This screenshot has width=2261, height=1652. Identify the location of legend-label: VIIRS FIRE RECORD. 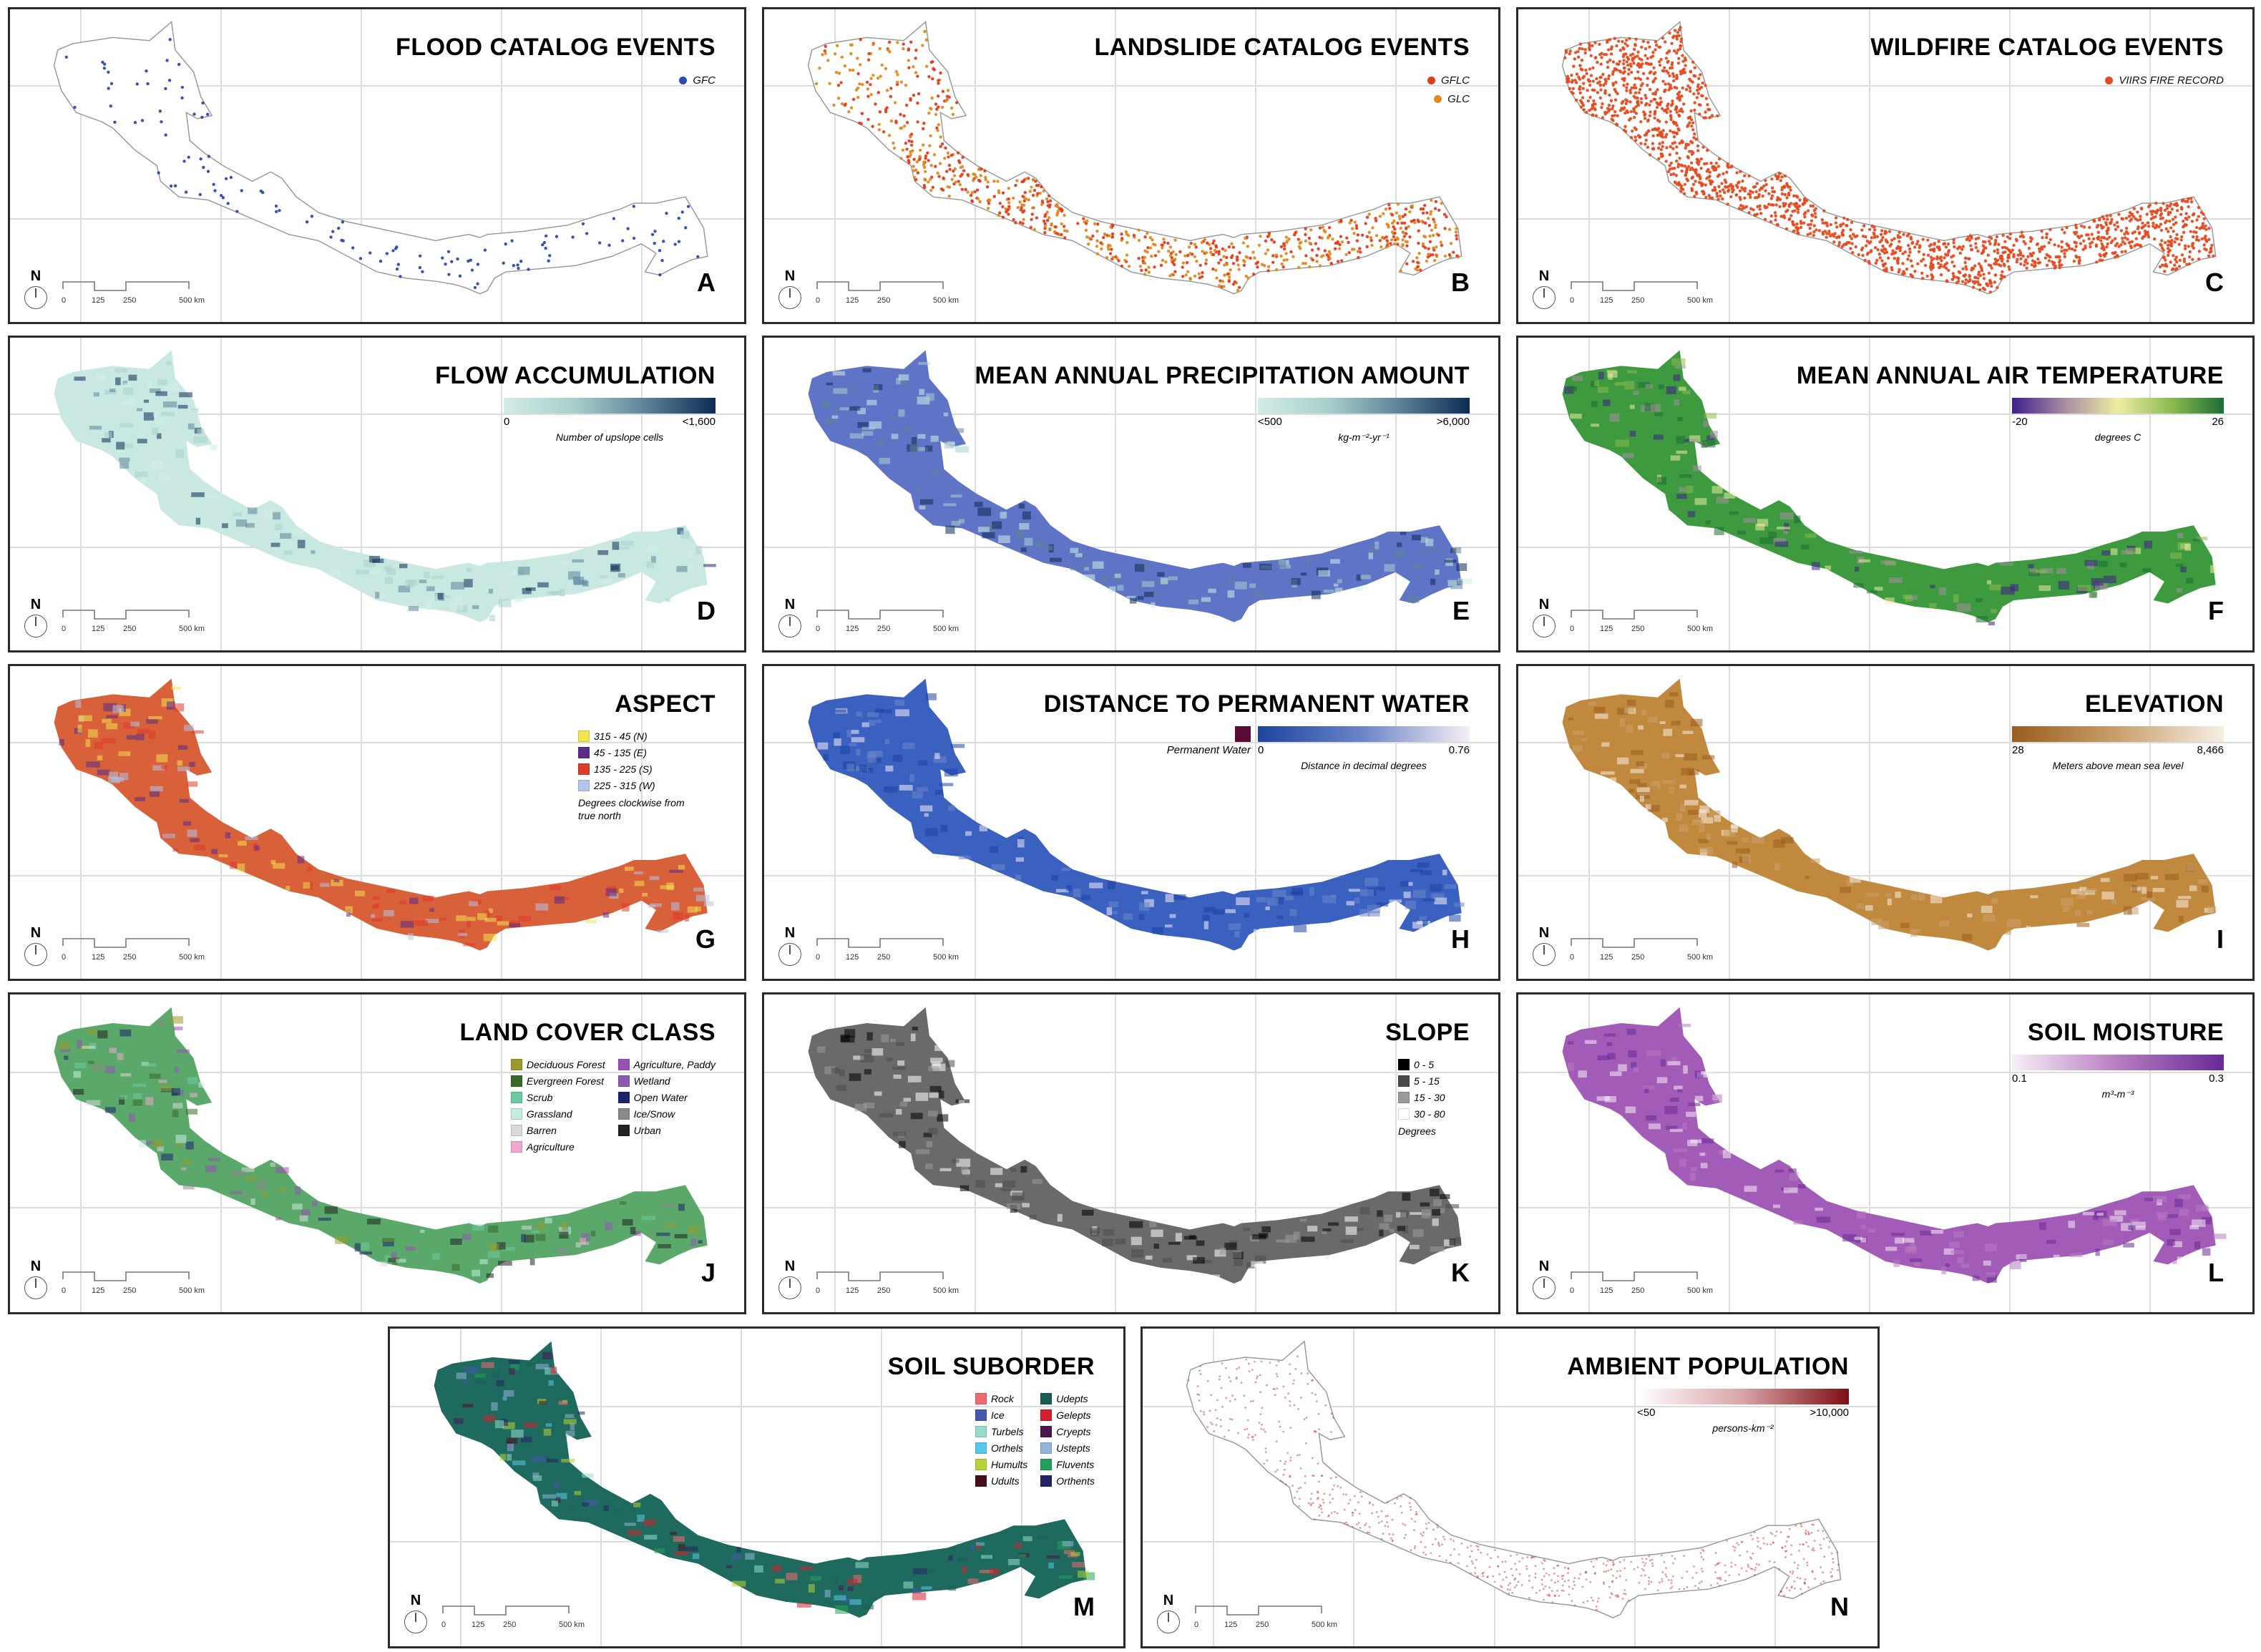
(2171, 80).